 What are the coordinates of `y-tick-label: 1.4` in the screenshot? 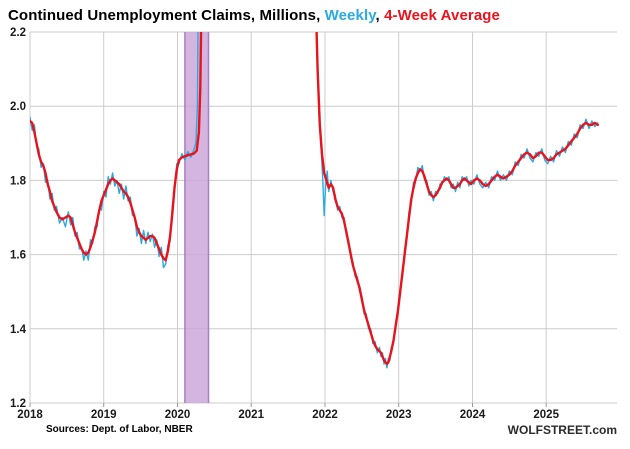 It's located at (18, 330).